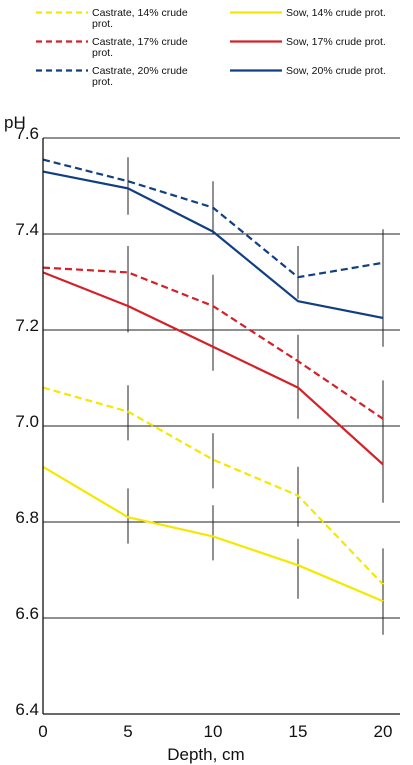 Image resolution: width=413 pixels, height=765 pixels. Describe the element at coordinates (140, 42) in the screenshot. I see `legend-label-line: Castrate, 17% crude` at that location.